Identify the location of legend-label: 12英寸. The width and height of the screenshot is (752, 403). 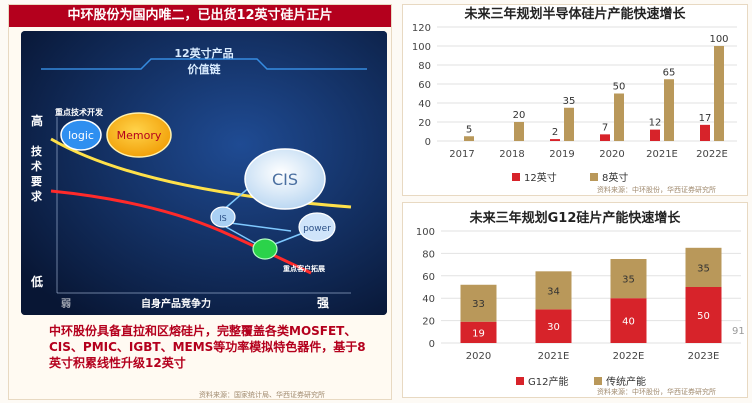
(540, 177).